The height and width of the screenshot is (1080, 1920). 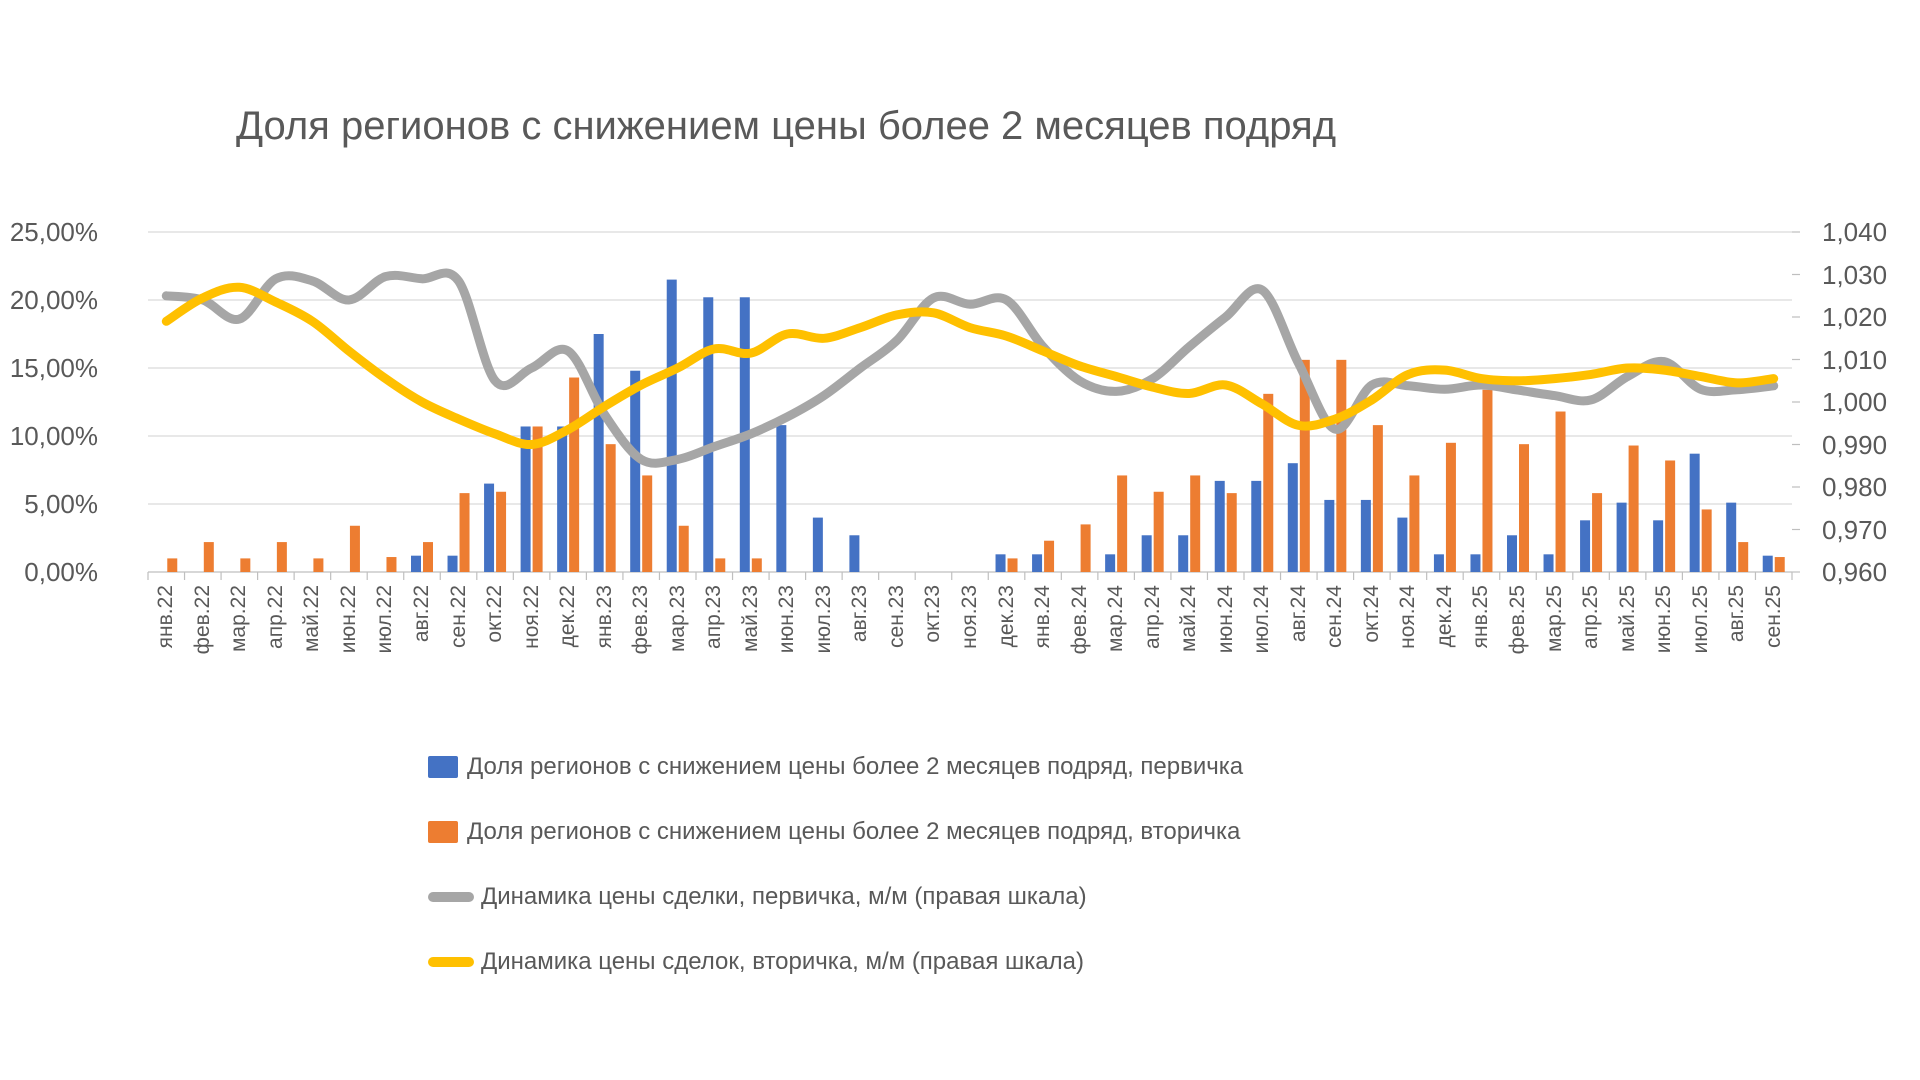 I want to click on x-axis-category-label: июн.24, so click(x=1225, y=619).